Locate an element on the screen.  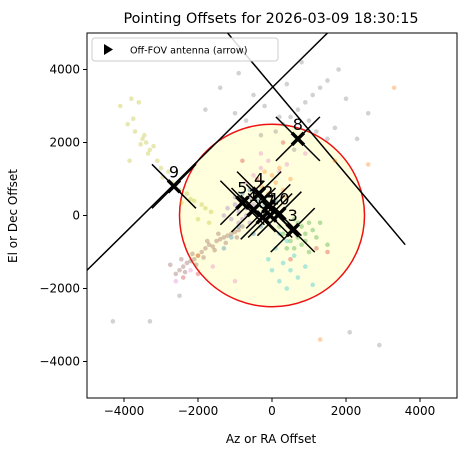
antenna-label: 4 is located at coordinates (259, 179).